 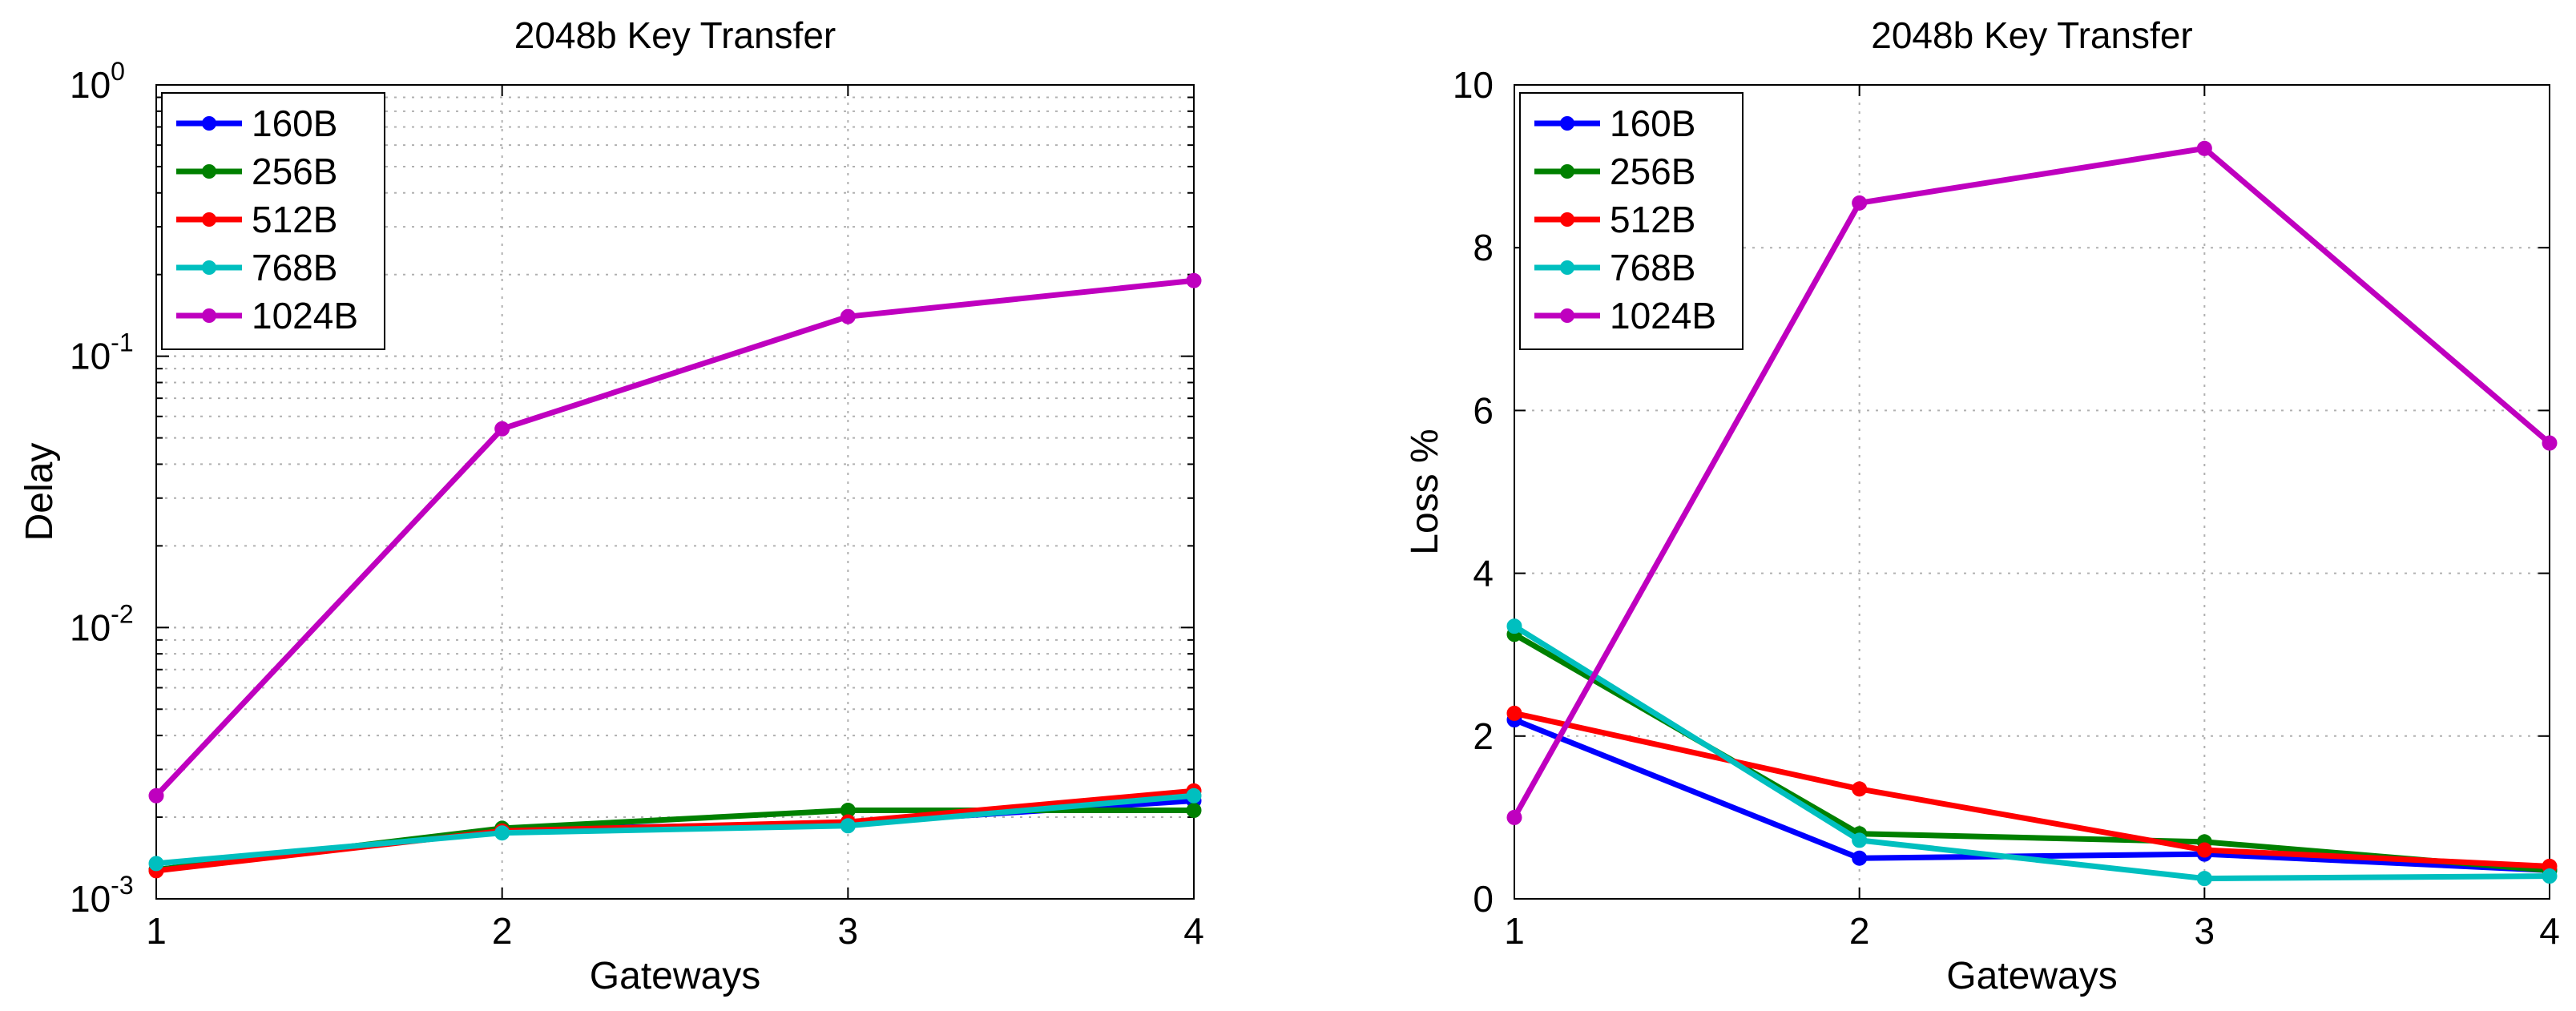 I want to click on y-tick-exponent: 0, so click(x=118, y=71).